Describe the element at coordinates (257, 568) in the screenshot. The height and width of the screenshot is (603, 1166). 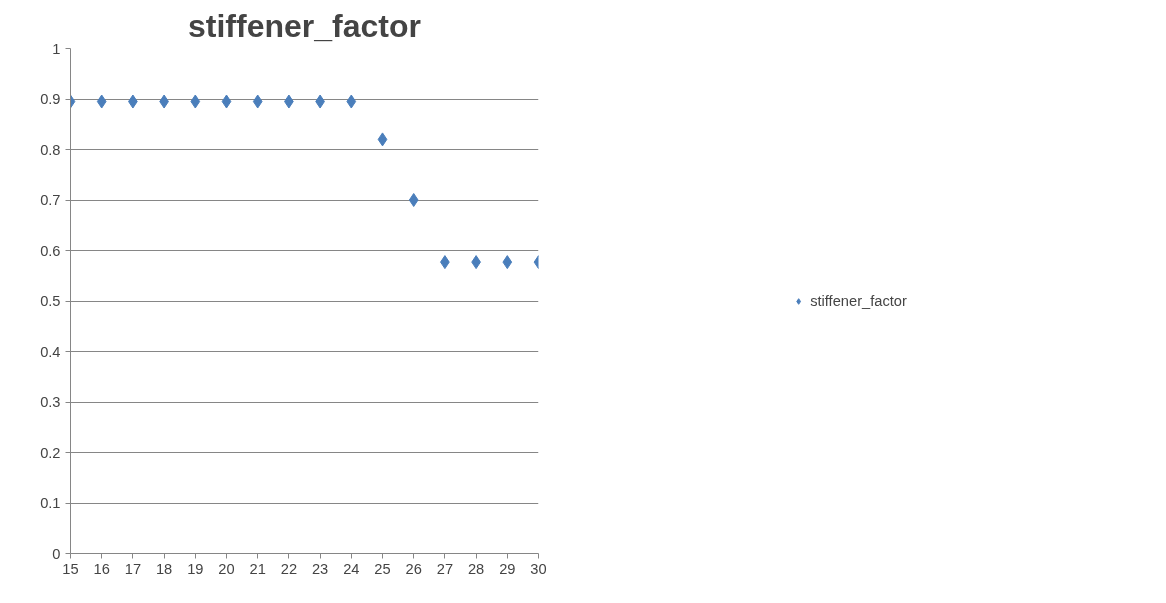
I see `x-tick-label: 21` at that location.